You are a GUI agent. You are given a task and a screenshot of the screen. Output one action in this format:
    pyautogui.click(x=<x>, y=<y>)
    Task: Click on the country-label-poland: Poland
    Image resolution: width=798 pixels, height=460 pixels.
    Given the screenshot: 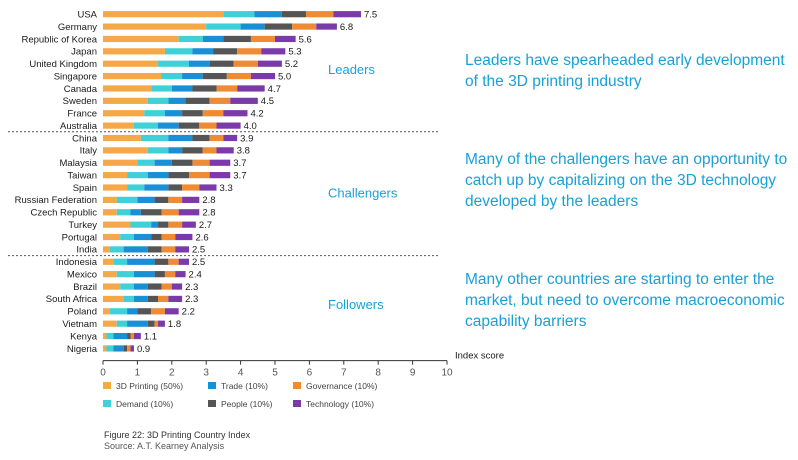 What is the action you would take?
    pyautogui.click(x=82, y=312)
    